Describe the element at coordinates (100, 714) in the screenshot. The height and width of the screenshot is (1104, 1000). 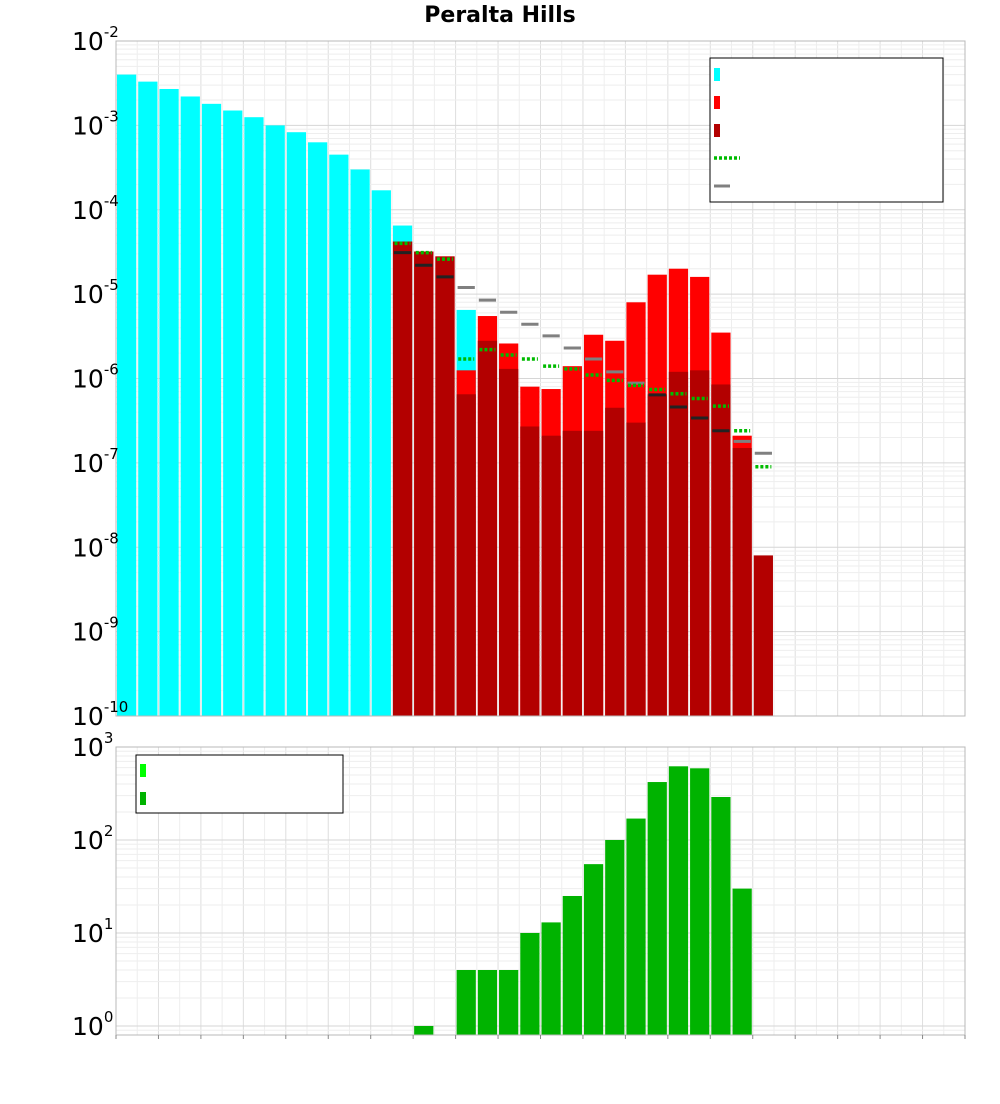
I see `top-ytick-label: 10⁻¹⁰` at that location.